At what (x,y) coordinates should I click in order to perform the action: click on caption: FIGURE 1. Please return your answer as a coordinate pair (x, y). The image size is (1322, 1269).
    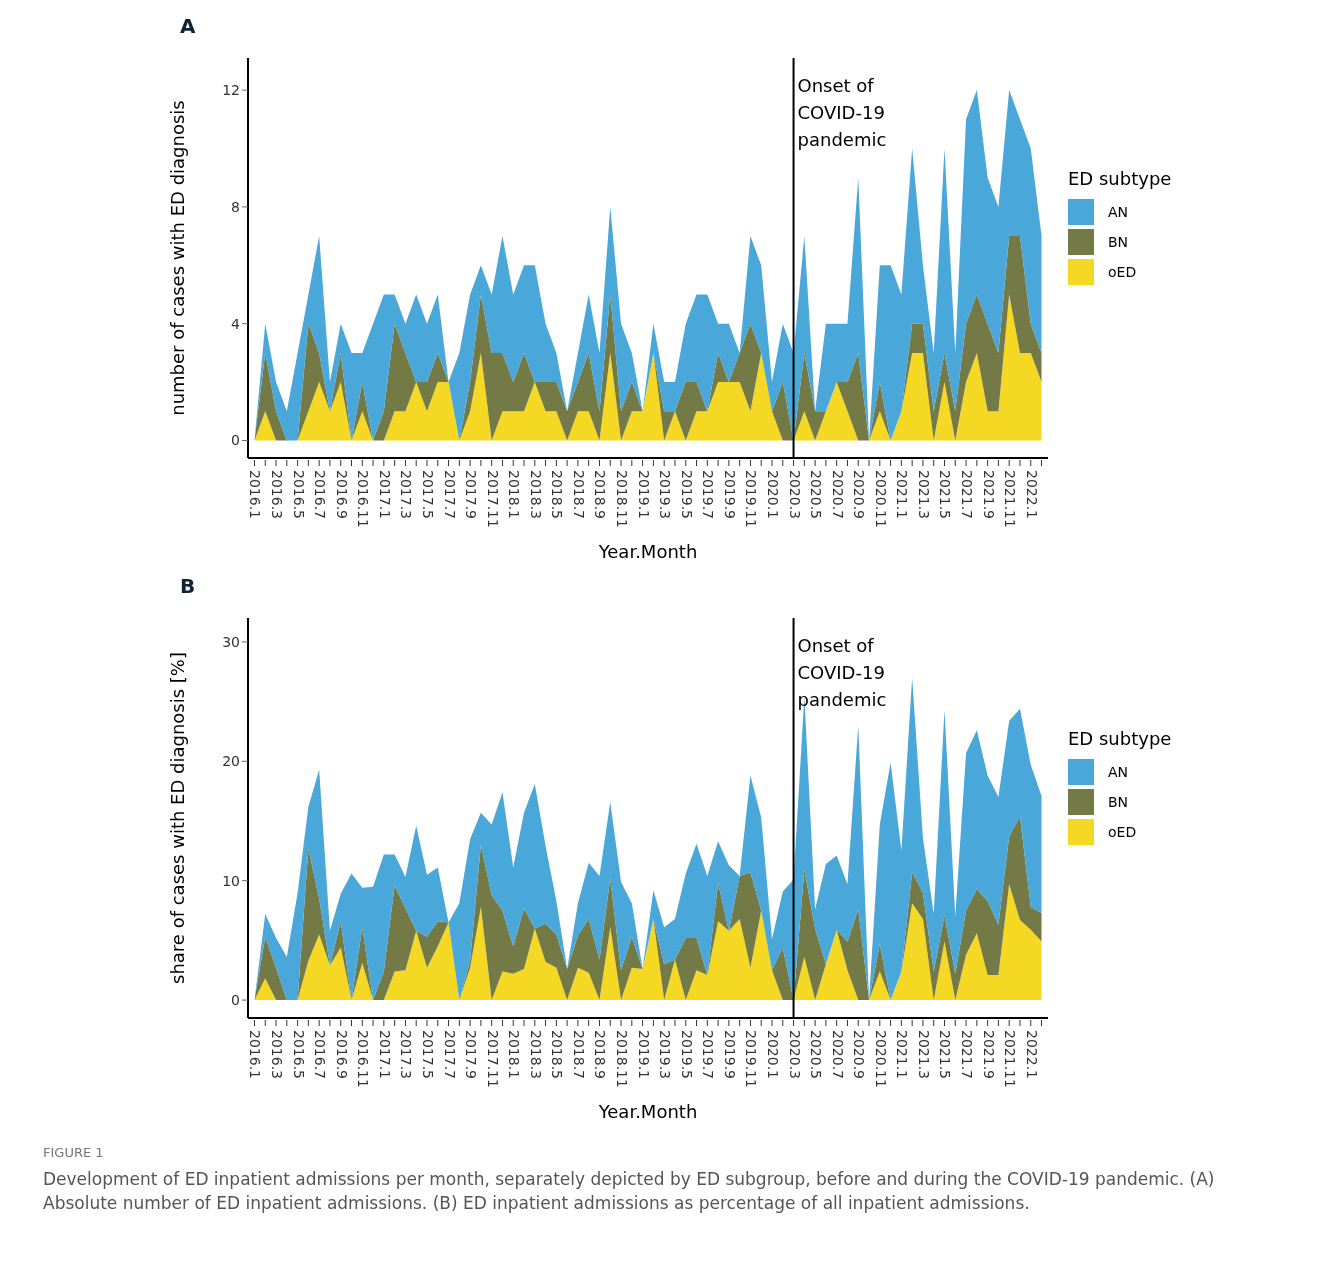
    Looking at the image, I should click on (74, 1153).